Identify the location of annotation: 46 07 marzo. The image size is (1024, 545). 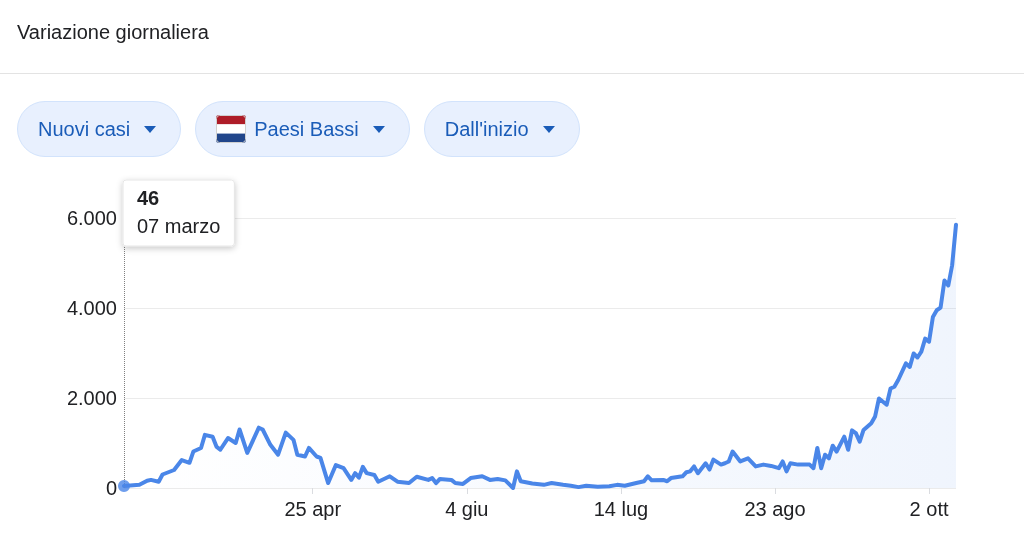
(179, 212).